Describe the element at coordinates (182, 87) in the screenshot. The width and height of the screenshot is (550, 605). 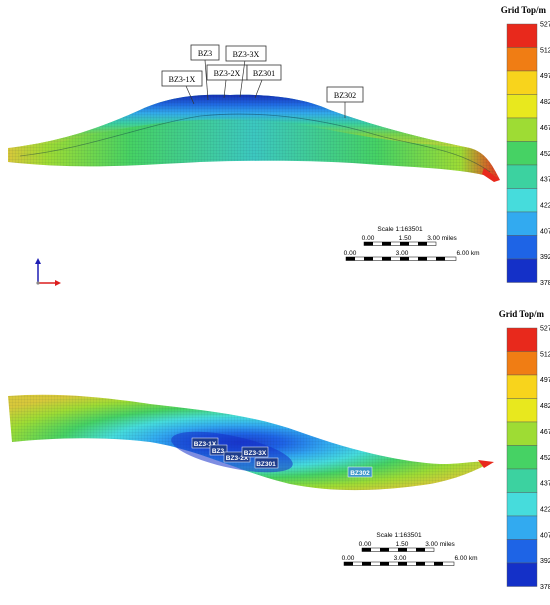
I see `well-label-bz3-1x: BZ3-1X` at that location.